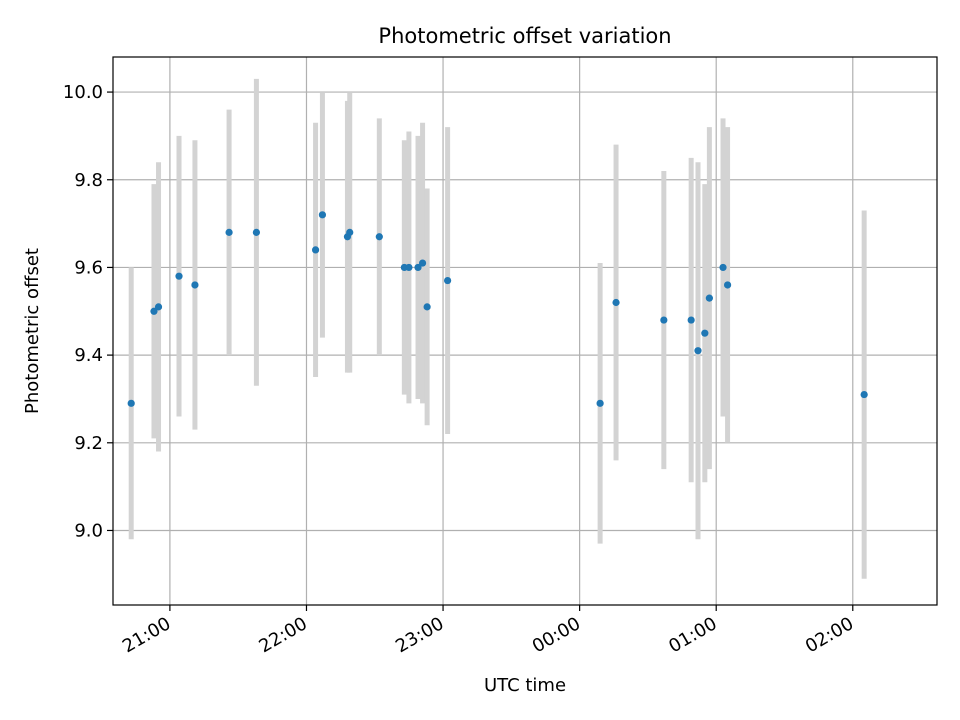 The width and height of the screenshot is (960, 720). I want to click on y-tick-label: 9.6, so click(88, 267).